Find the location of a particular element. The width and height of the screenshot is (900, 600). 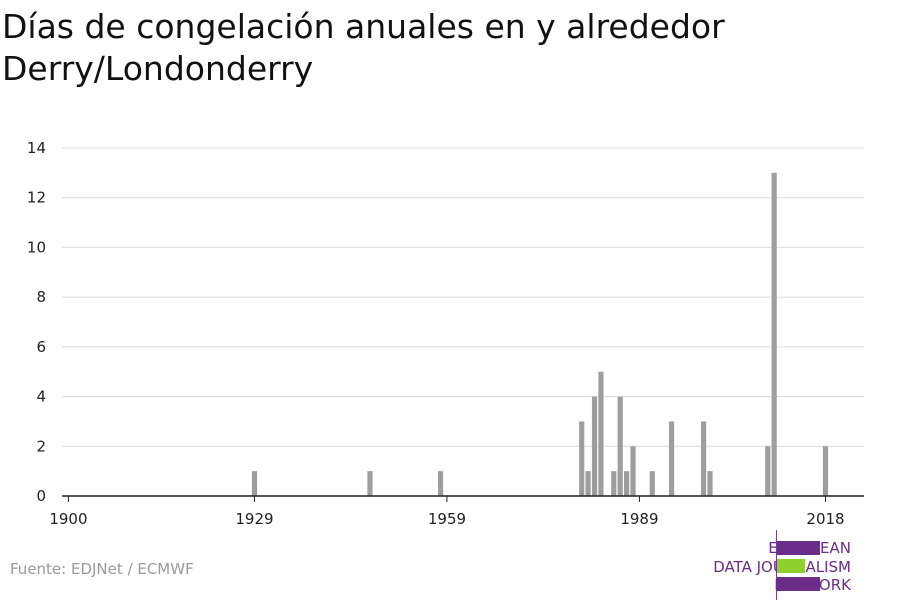

x-axis-labels: 1900 1929 1959 1989 2018 is located at coordinates (446, 519).